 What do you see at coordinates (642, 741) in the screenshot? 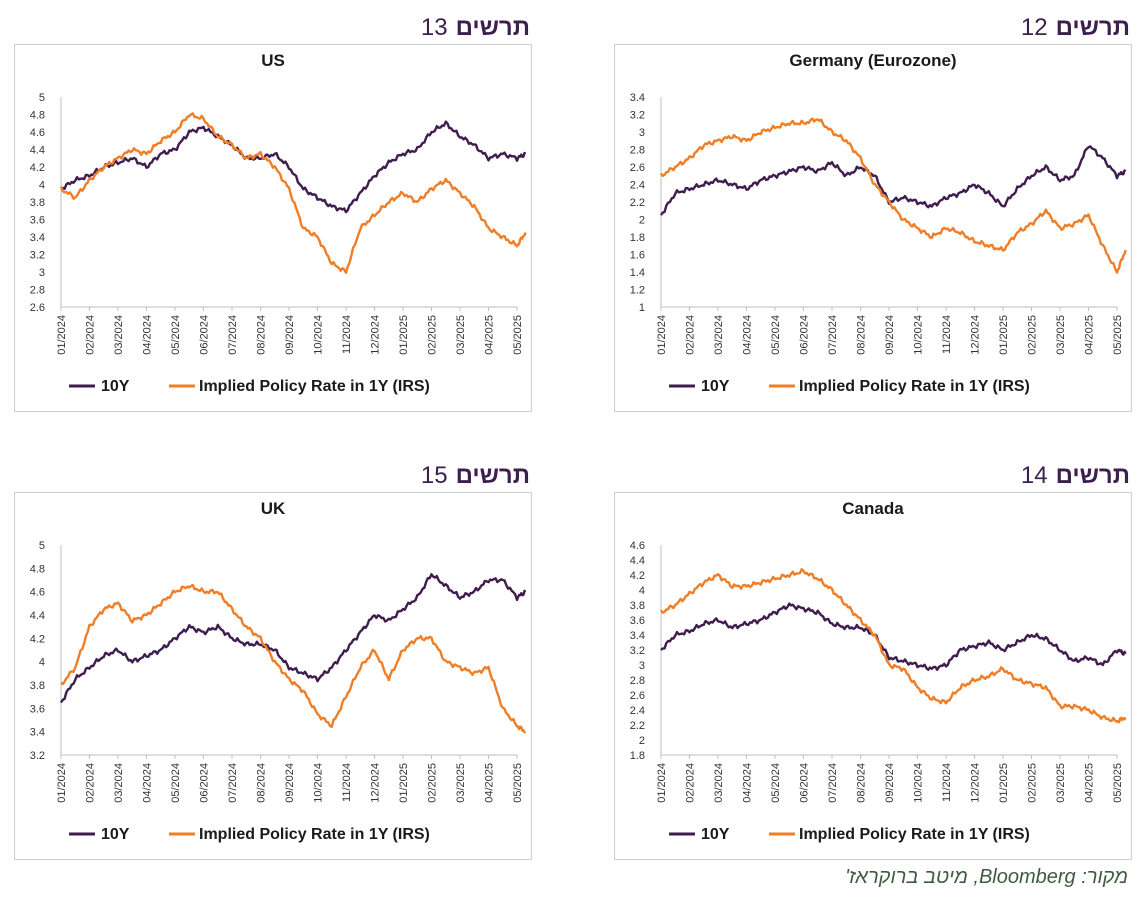
I see `y-tick-label: 2` at bounding box center [642, 741].